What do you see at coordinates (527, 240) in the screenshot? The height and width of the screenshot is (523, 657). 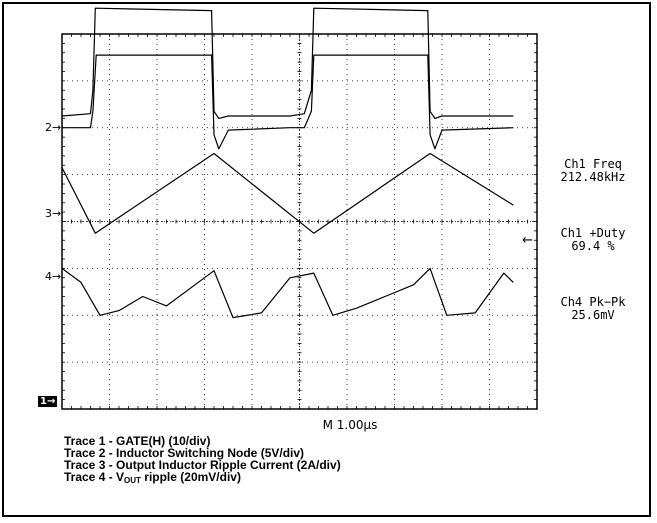 I see `trigger-level-marker: ←` at bounding box center [527, 240].